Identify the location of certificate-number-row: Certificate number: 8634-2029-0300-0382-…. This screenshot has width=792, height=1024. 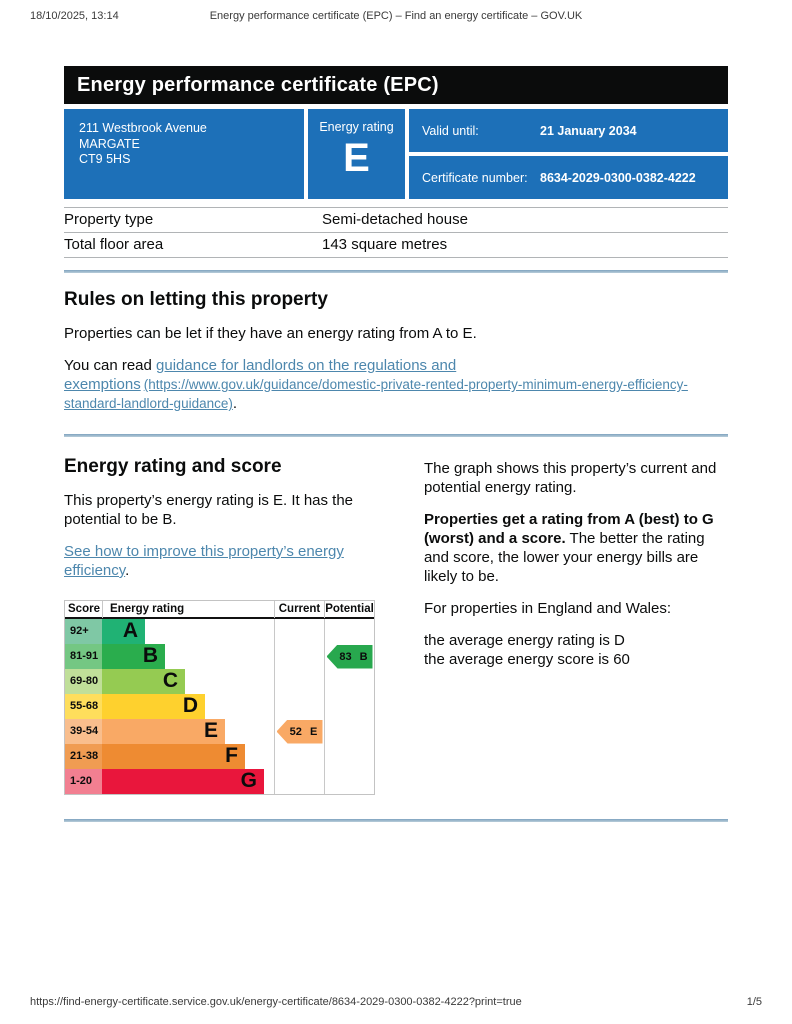
(568, 177).